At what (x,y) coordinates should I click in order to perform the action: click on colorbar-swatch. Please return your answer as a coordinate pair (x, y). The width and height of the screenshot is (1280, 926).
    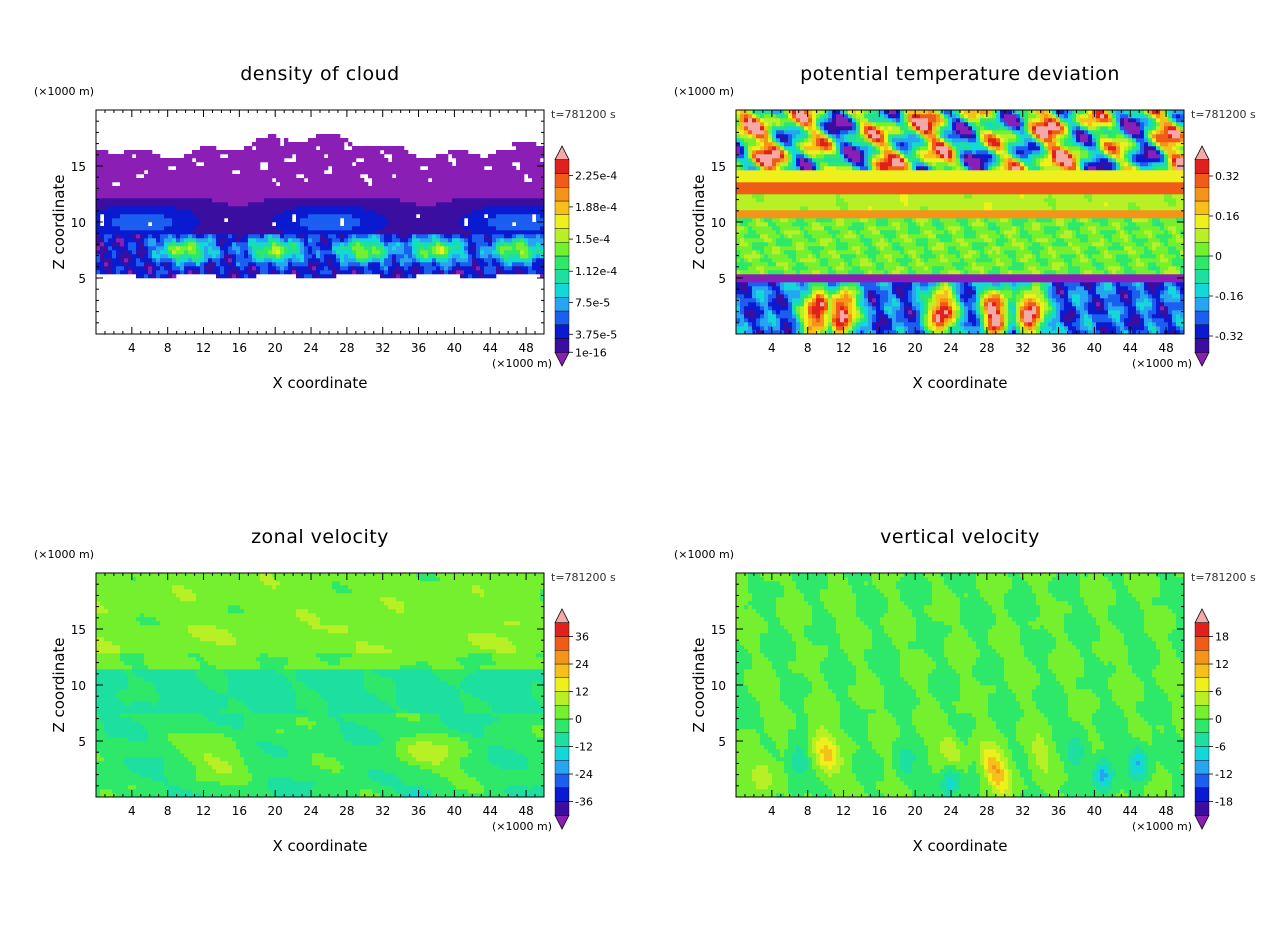
    Looking at the image, I should click on (562, 276).